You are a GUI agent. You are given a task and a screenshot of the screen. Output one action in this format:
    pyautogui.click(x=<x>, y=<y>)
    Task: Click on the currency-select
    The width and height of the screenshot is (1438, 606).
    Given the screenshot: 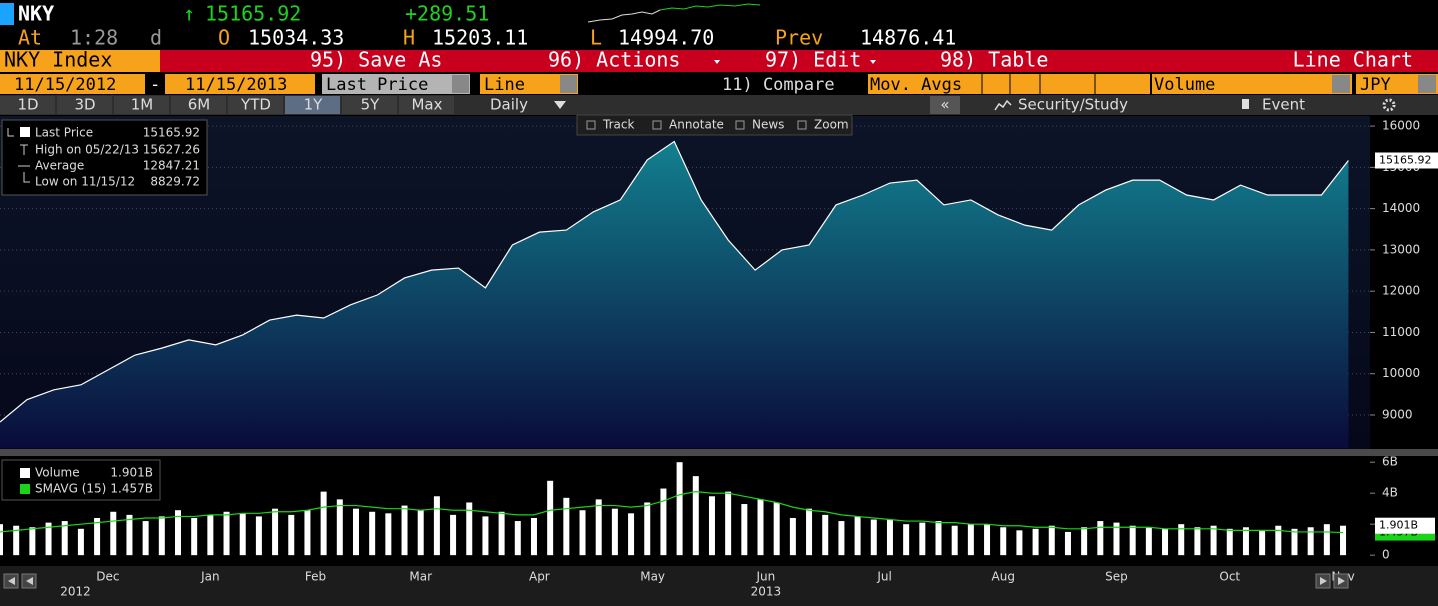 What is the action you would take?
    pyautogui.click(x=1397, y=84)
    